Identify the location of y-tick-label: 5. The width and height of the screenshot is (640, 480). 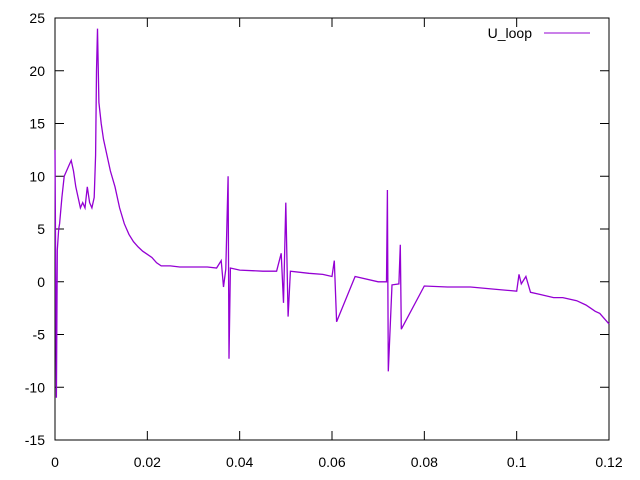
(41, 229).